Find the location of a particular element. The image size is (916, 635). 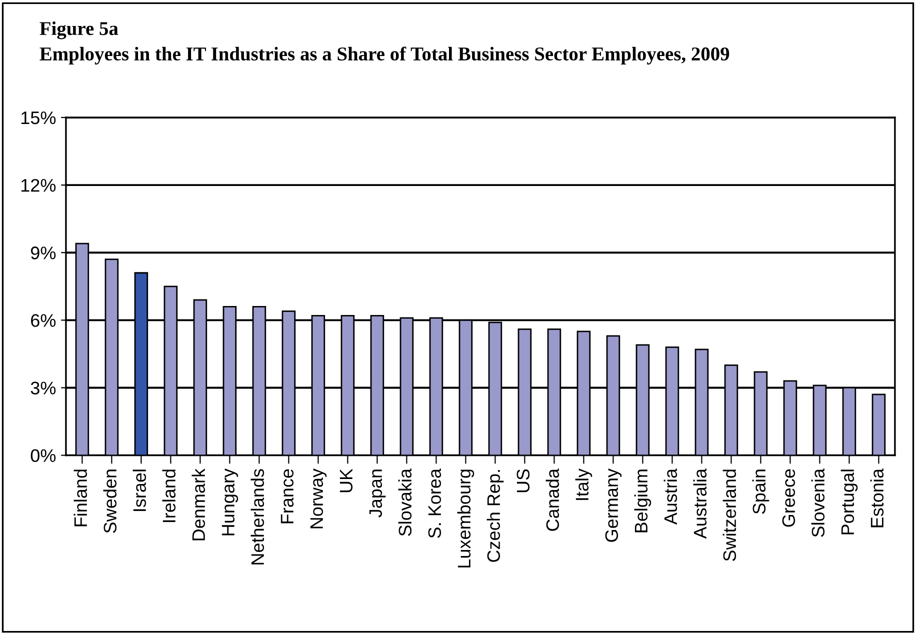

x-tick-label: Portugal is located at coordinates (849, 502).